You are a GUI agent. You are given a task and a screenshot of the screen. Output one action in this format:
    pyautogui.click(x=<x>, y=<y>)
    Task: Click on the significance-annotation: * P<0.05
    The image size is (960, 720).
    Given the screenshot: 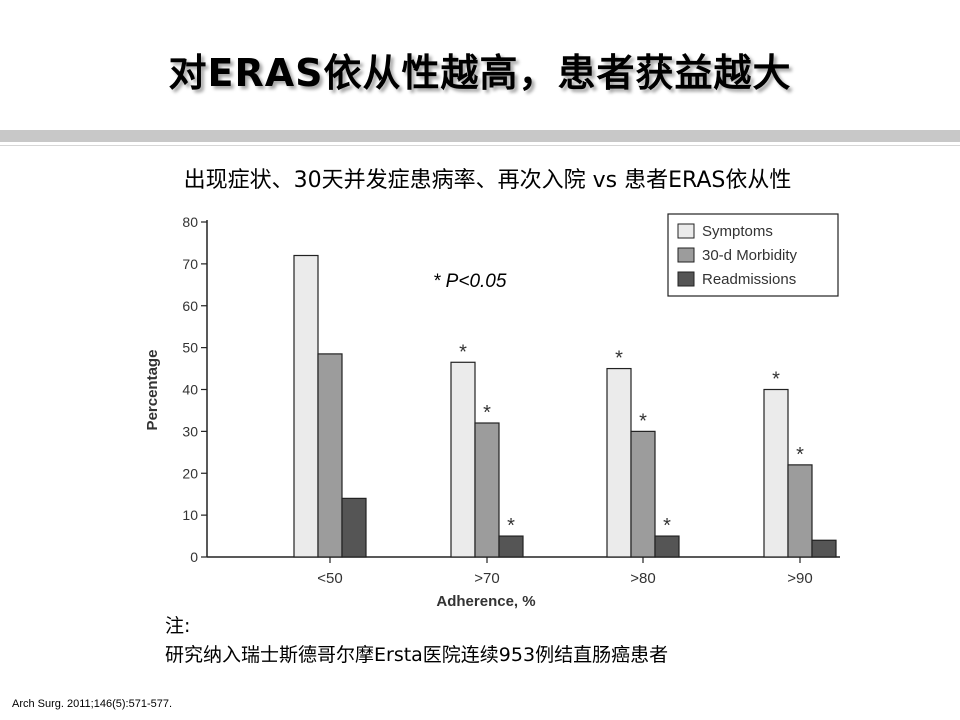 What is the action you would take?
    pyautogui.click(x=470, y=281)
    